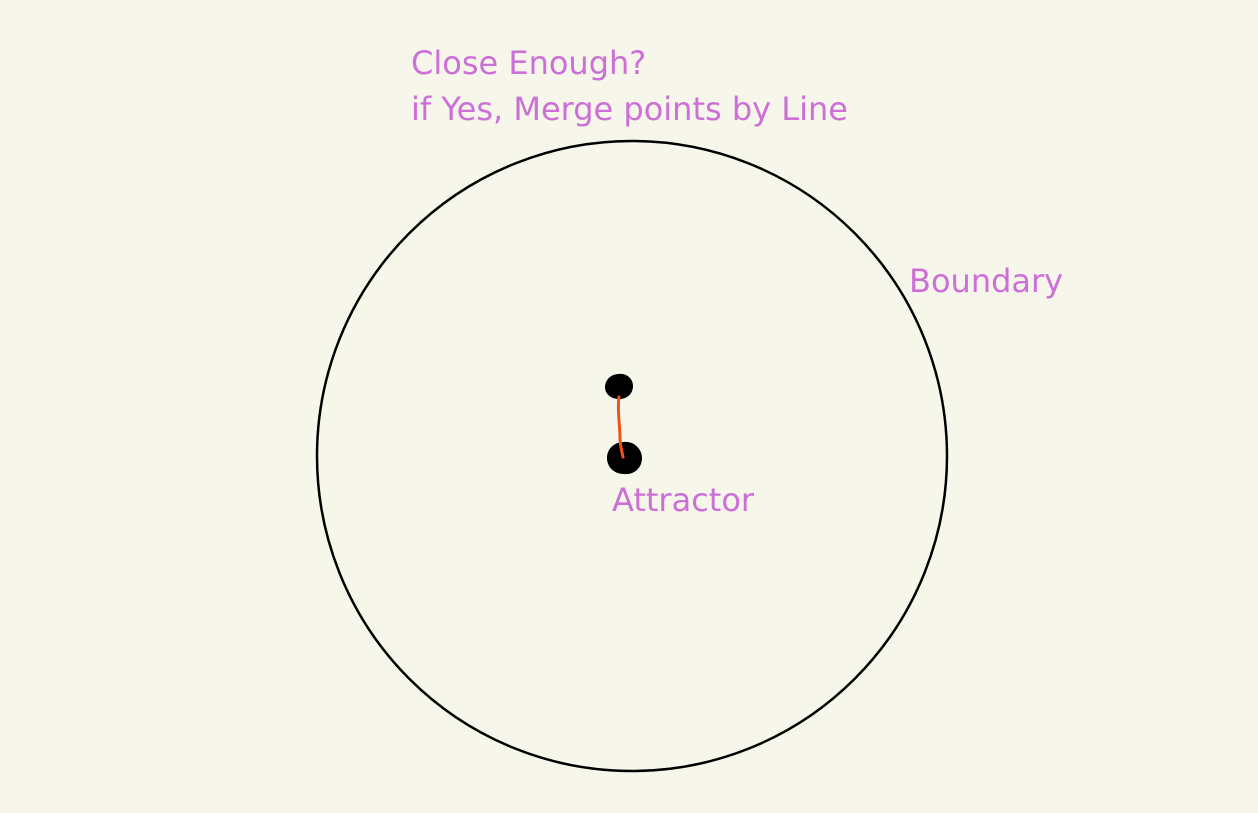 The height and width of the screenshot is (813, 1258). Describe the element at coordinates (529, 63) in the screenshot. I see `annotation-line-1: Close Enough?` at that location.